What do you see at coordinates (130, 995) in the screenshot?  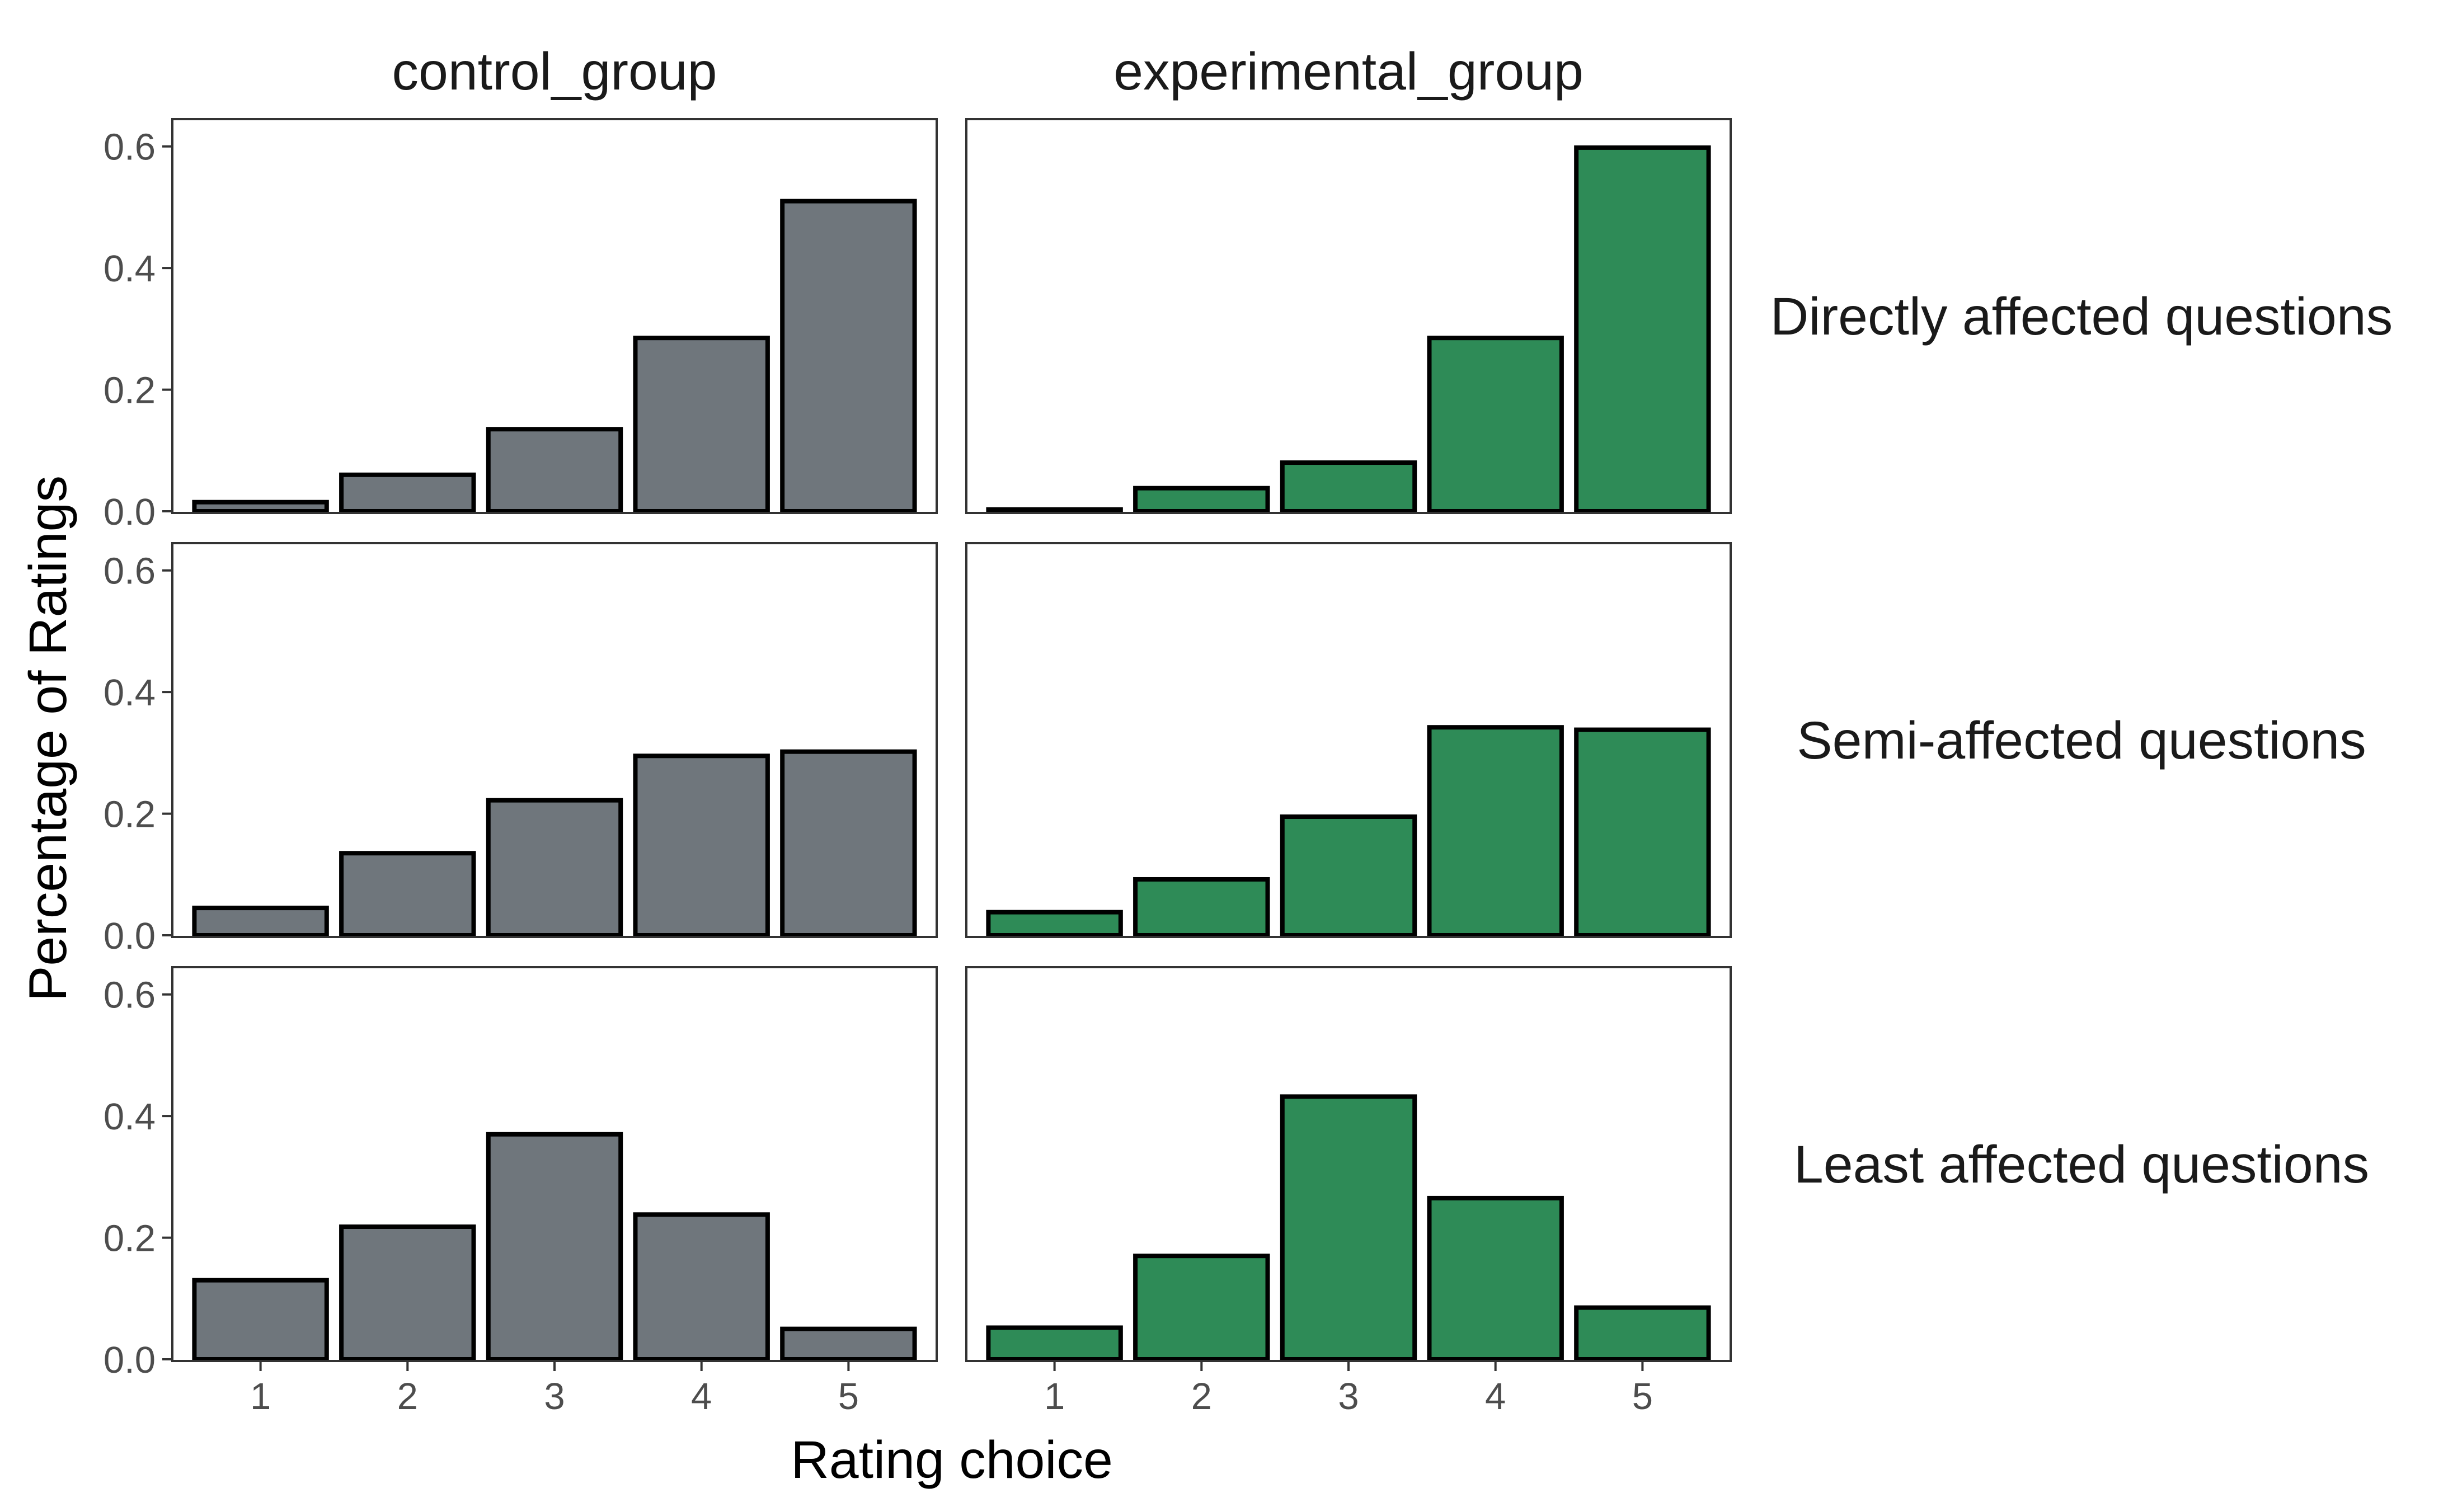 I see `y-tick-label-row3-3: 0.6` at bounding box center [130, 995].